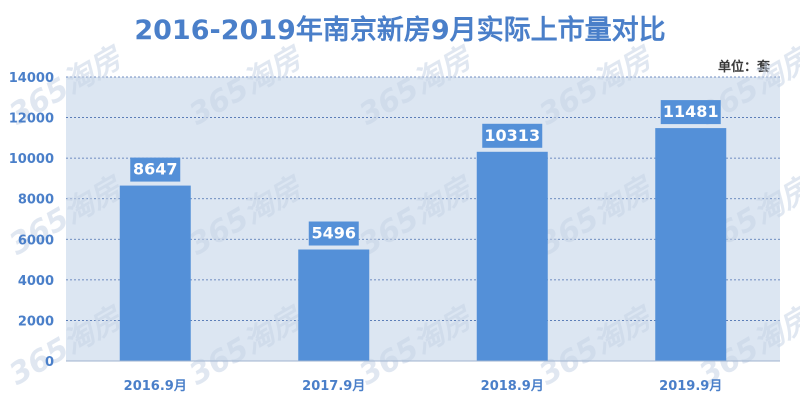  What do you see at coordinates (49, 362) in the screenshot?
I see `y-tick-label: 0` at bounding box center [49, 362].